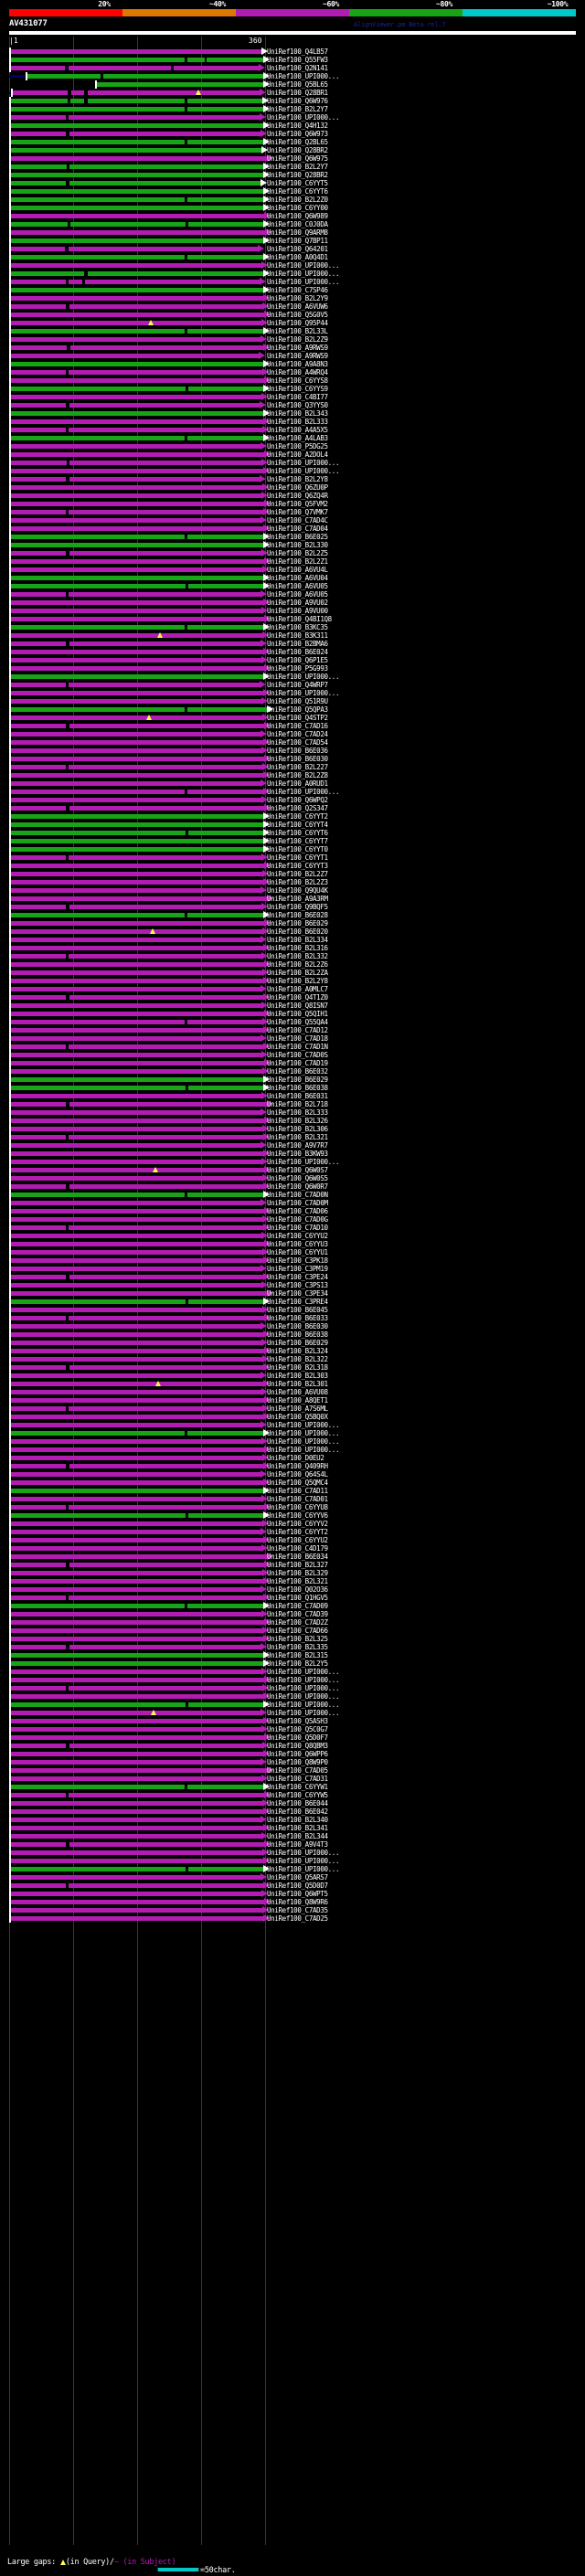  What do you see at coordinates (298, 306) in the screenshot?
I see `hit-label: UniRef100_A6VUW6` at bounding box center [298, 306].